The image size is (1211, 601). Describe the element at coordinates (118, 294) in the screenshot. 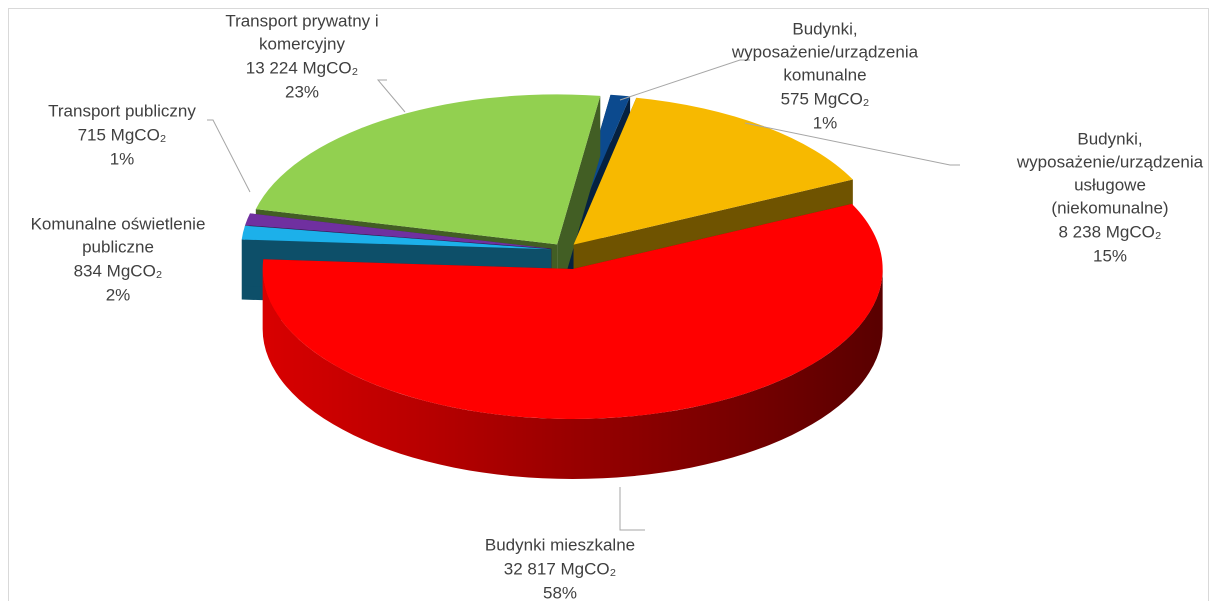

I see `percent-label: 2%` at that location.